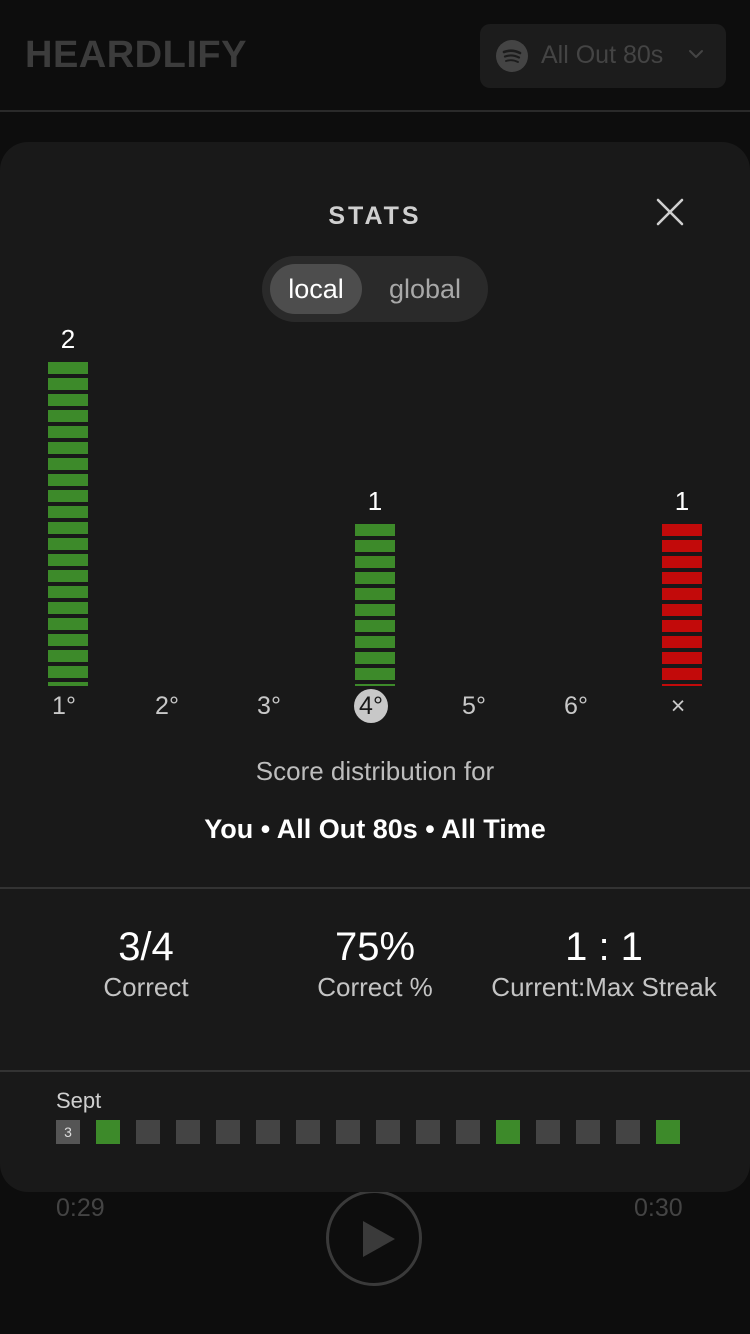  I want to click on stat-value: 75%, so click(375, 947).